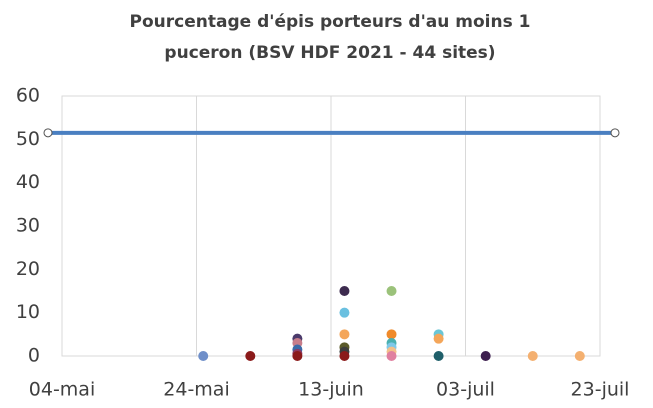  What do you see at coordinates (28, 269) in the screenshot?
I see `y-tick-label: 20` at bounding box center [28, 269].